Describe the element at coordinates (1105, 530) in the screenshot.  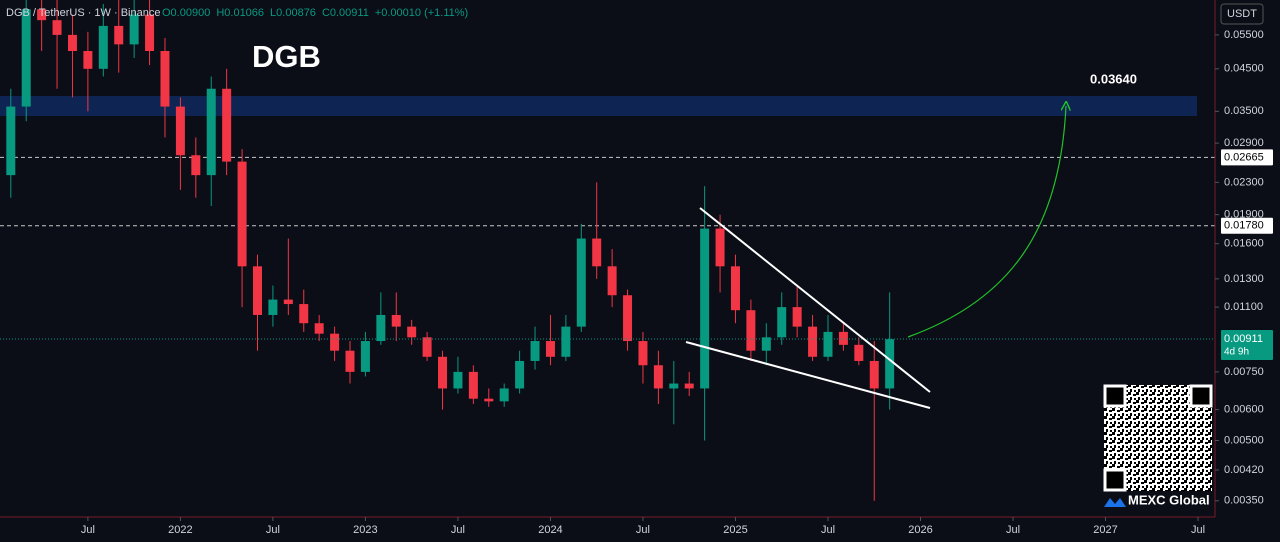
I see `x-tick-label: 2027` at that location.